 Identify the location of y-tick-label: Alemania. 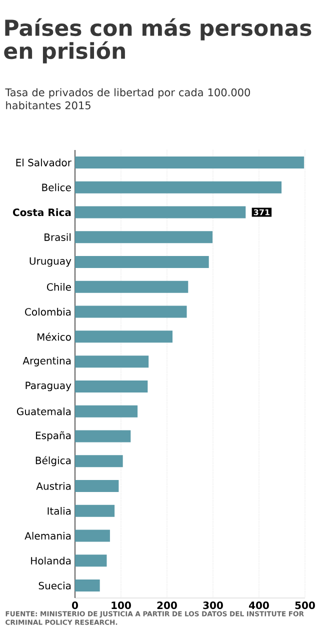
(47, 536).